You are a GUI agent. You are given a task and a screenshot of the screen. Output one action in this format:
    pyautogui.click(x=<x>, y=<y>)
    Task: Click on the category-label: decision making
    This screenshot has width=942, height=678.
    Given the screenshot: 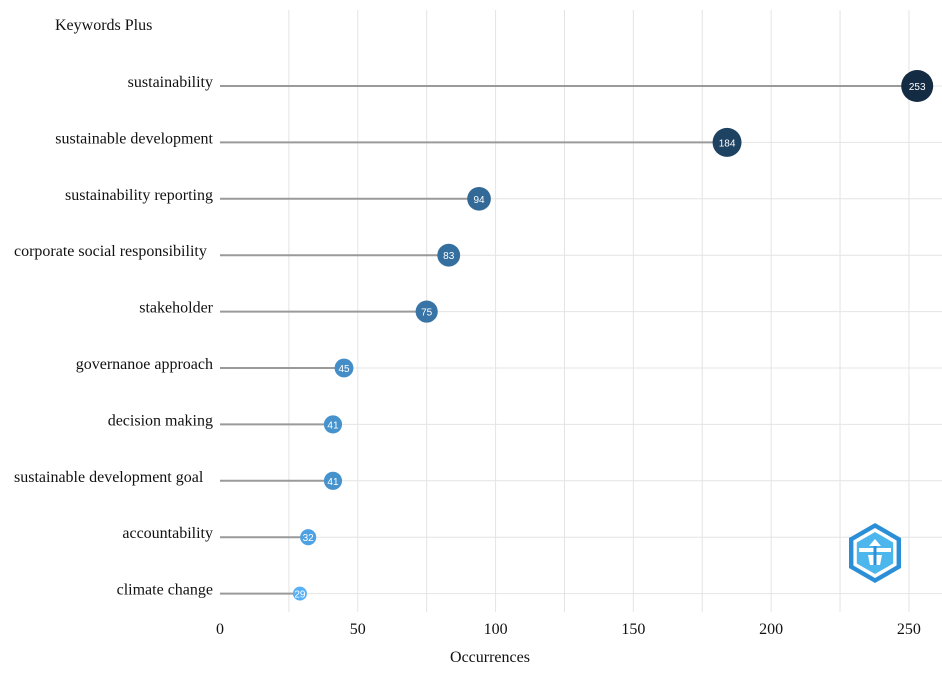 What is the action you would take?
    pyautogui.click(x=160, y=420)
    